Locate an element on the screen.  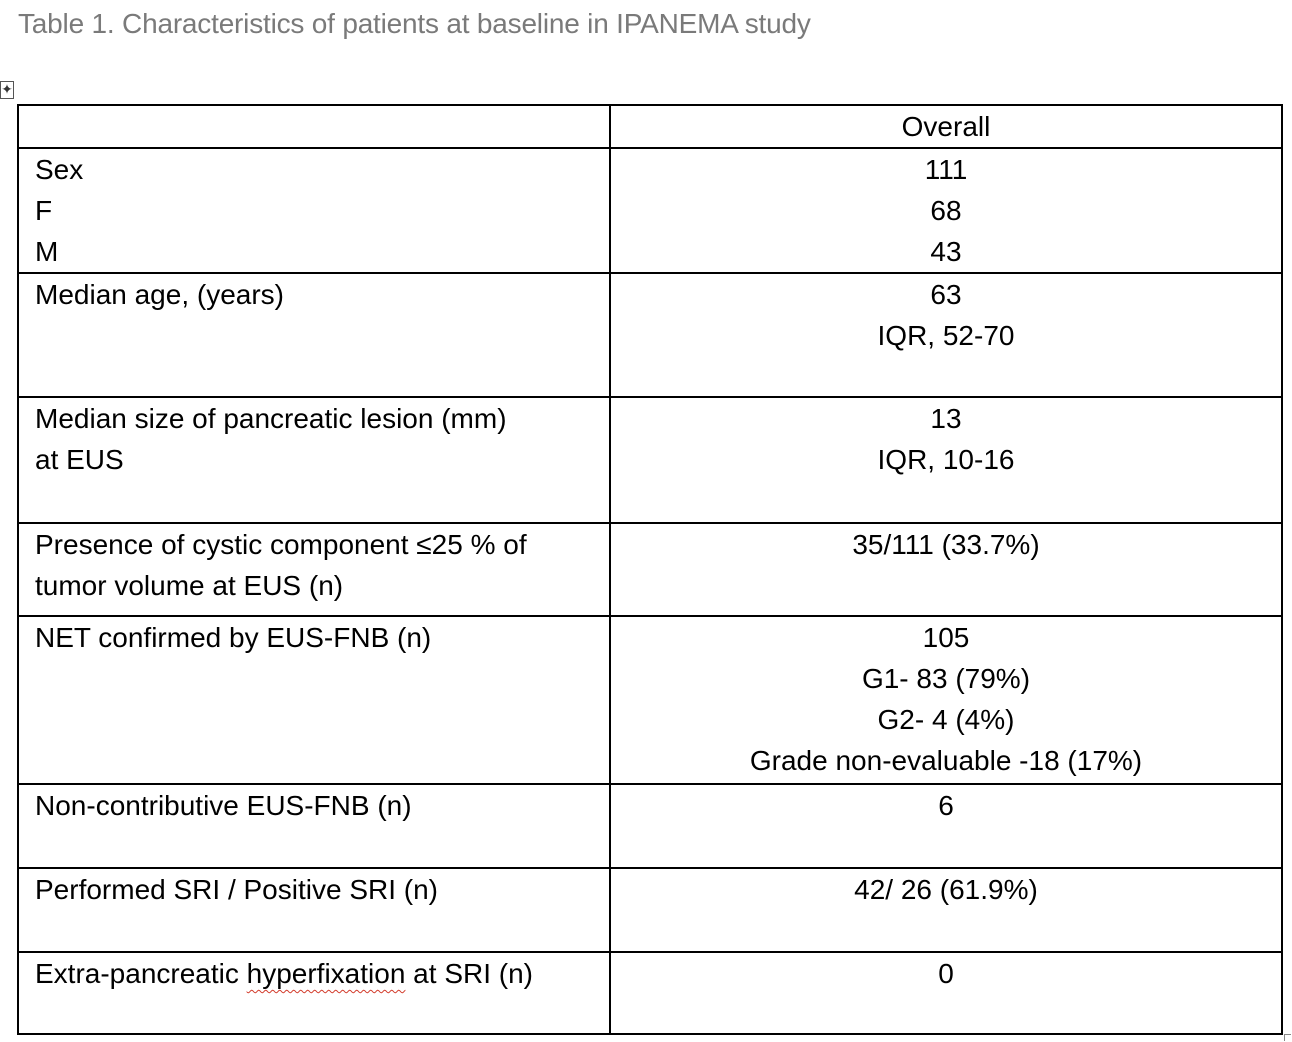
row-label-line: Presence of cystic component ≤25 % of is located at coordinates (281, 544).